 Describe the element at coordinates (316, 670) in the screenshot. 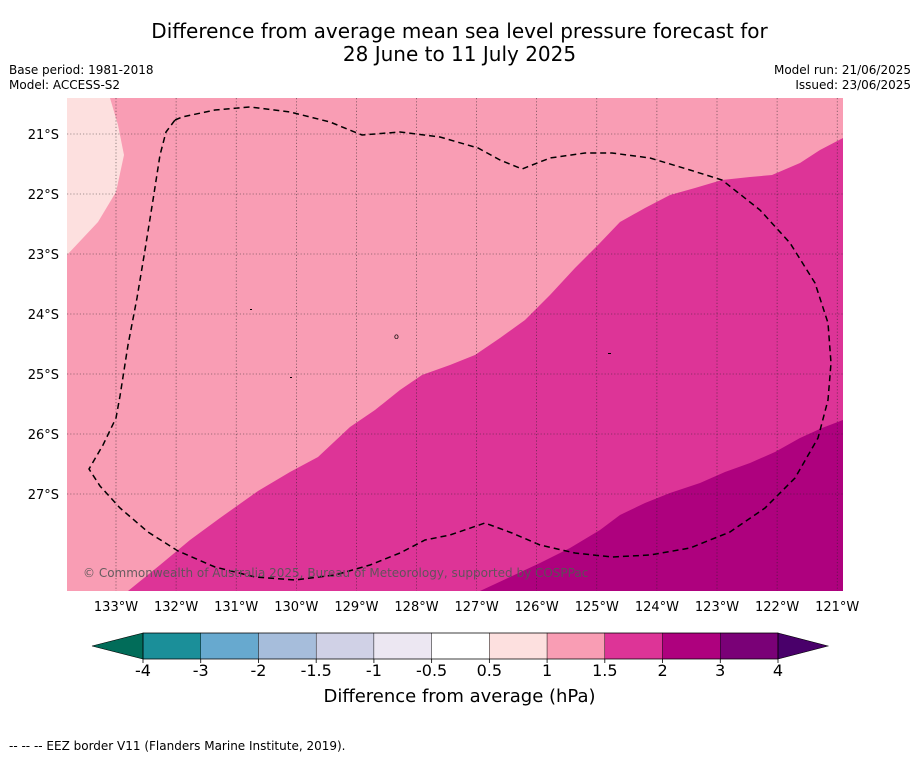

I see `colorbar-tick-label: -1.5` at that location.